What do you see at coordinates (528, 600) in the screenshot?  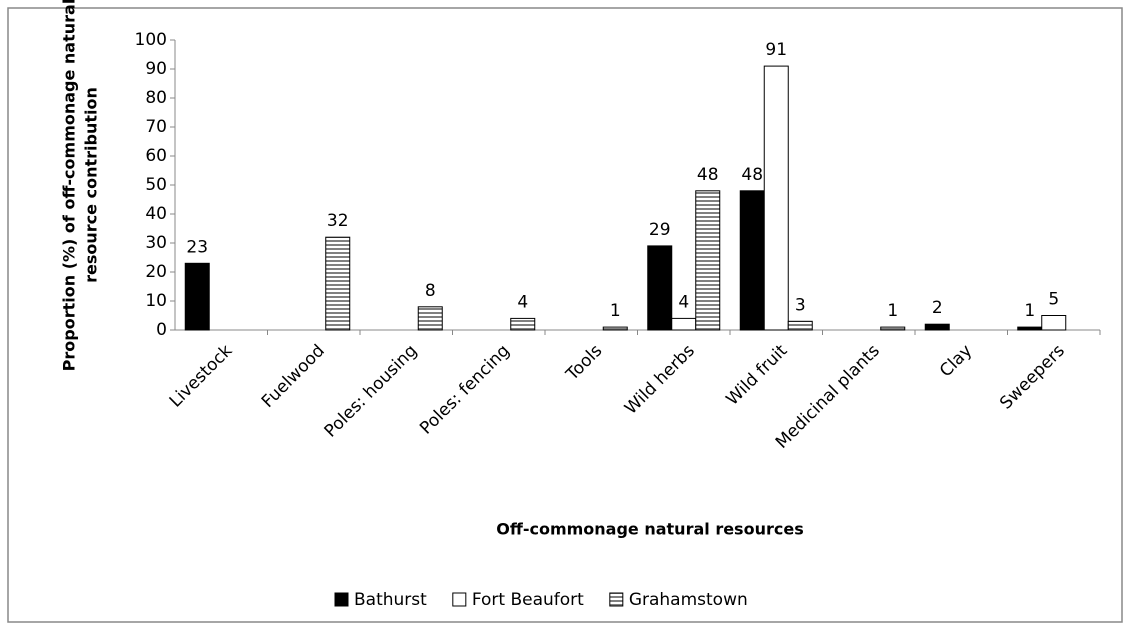 I see `legend-label: Fort Beaufort` at bounding box center [528, 600].